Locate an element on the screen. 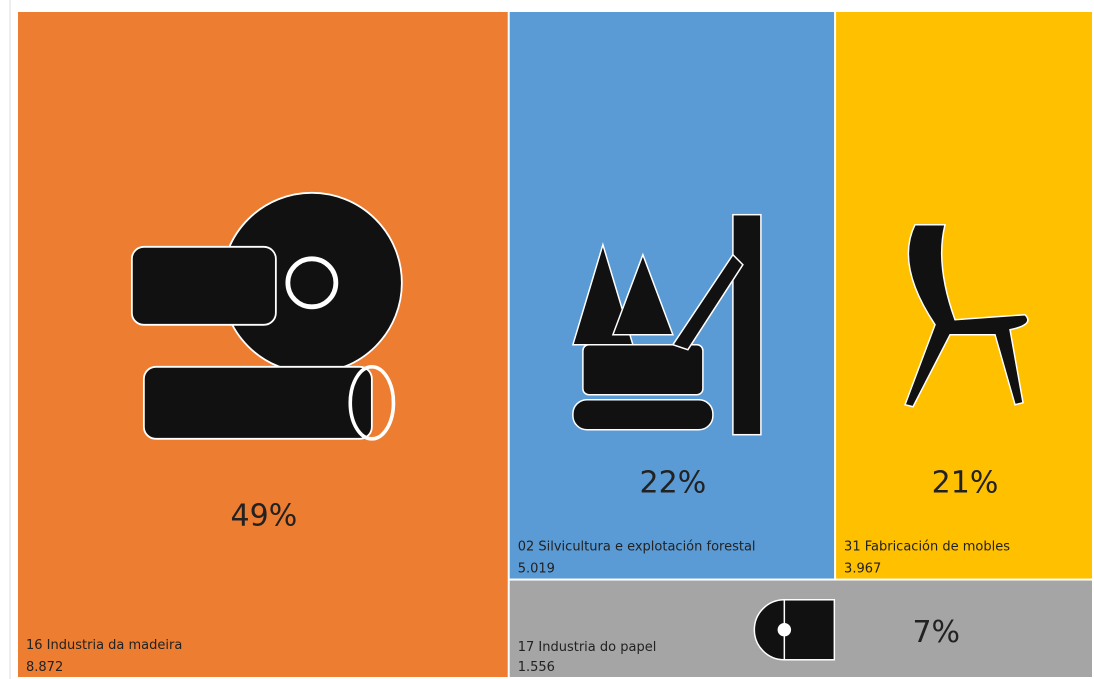 This screenshot has height=679, width=1094. value-label: 3.967 is located at coordinates (862, 569).